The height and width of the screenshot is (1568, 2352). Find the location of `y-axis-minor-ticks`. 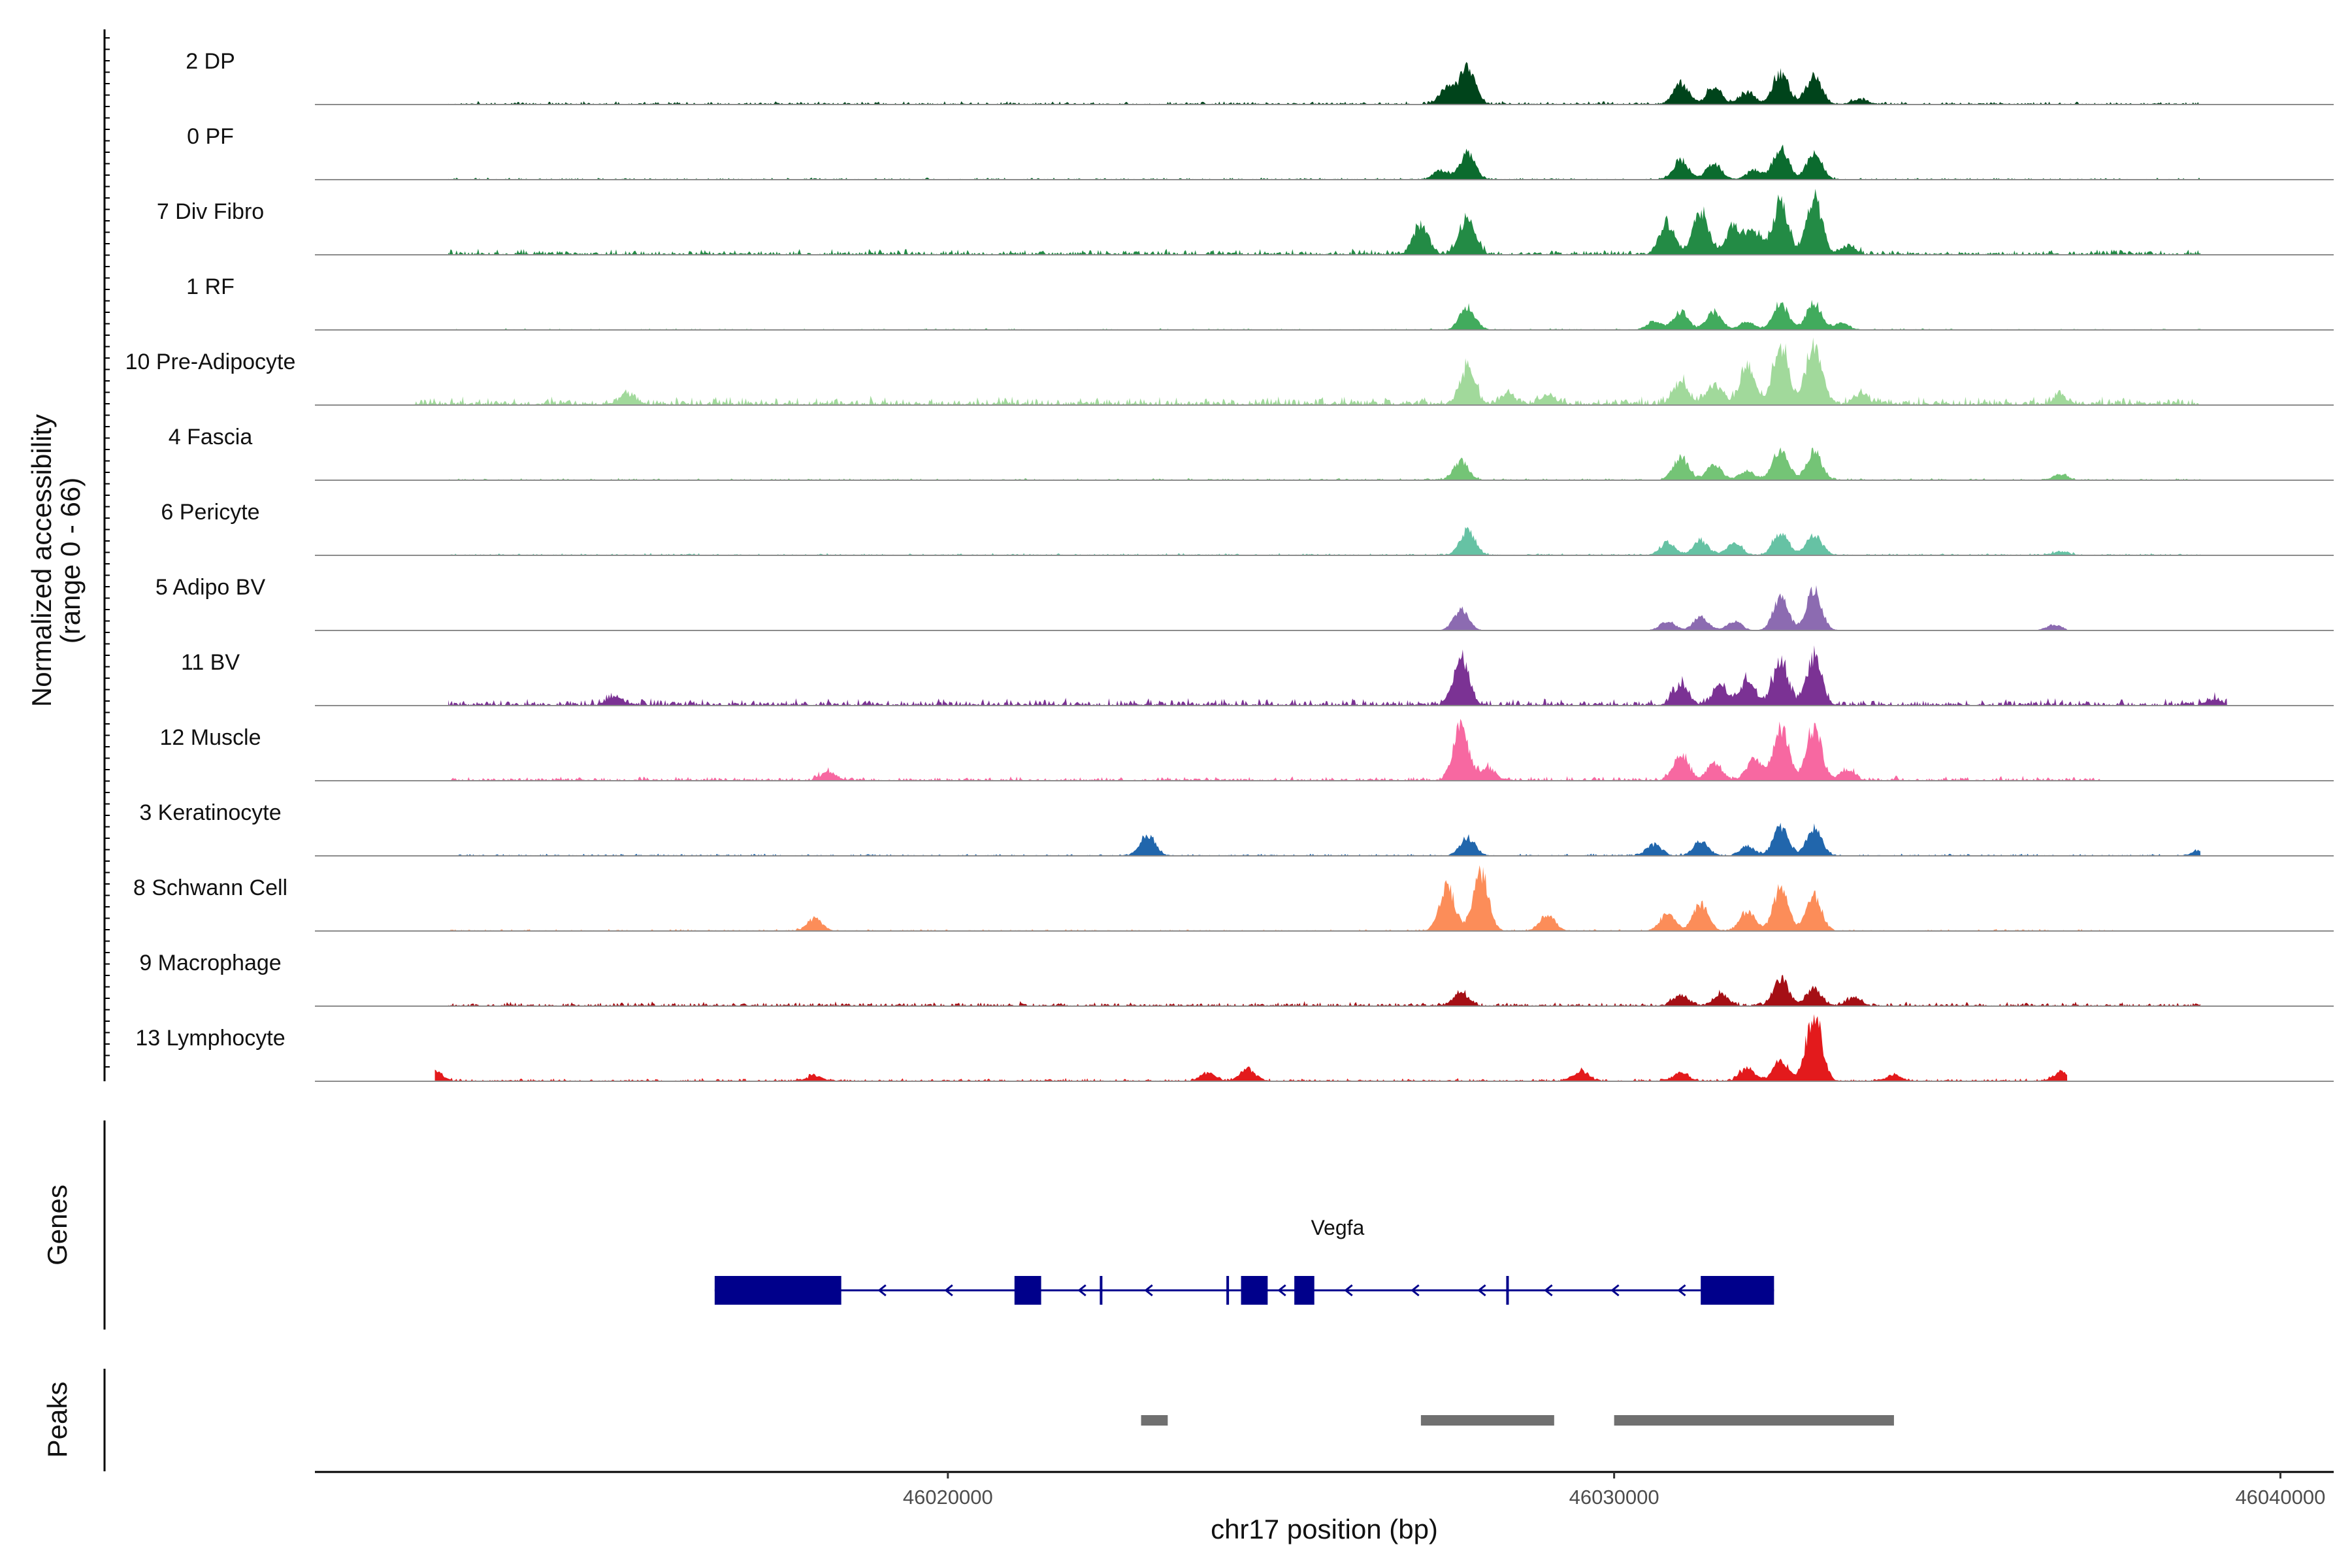

y-axis-minor-ticks is located at coordinates (107, 552).